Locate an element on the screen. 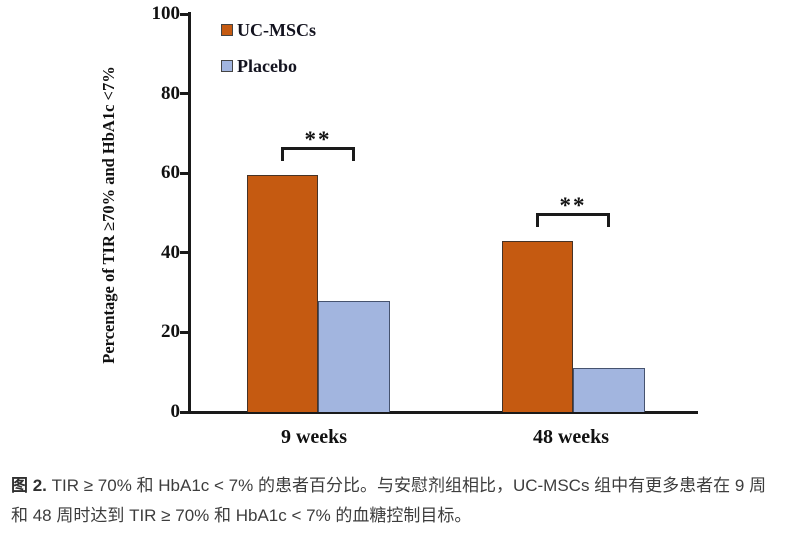 The image size is (795, 537). y-tick-label: 100 is located at coordinates (166, 13).